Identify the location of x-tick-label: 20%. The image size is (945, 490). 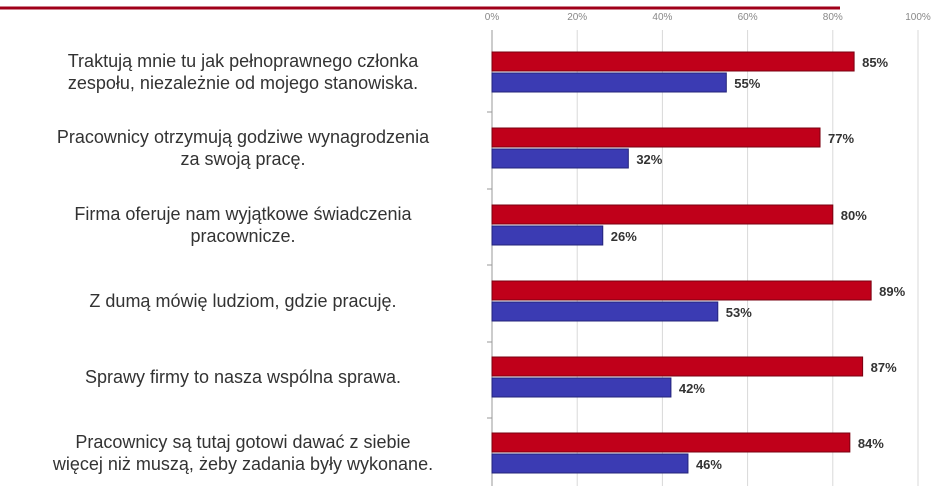
(577, 17).